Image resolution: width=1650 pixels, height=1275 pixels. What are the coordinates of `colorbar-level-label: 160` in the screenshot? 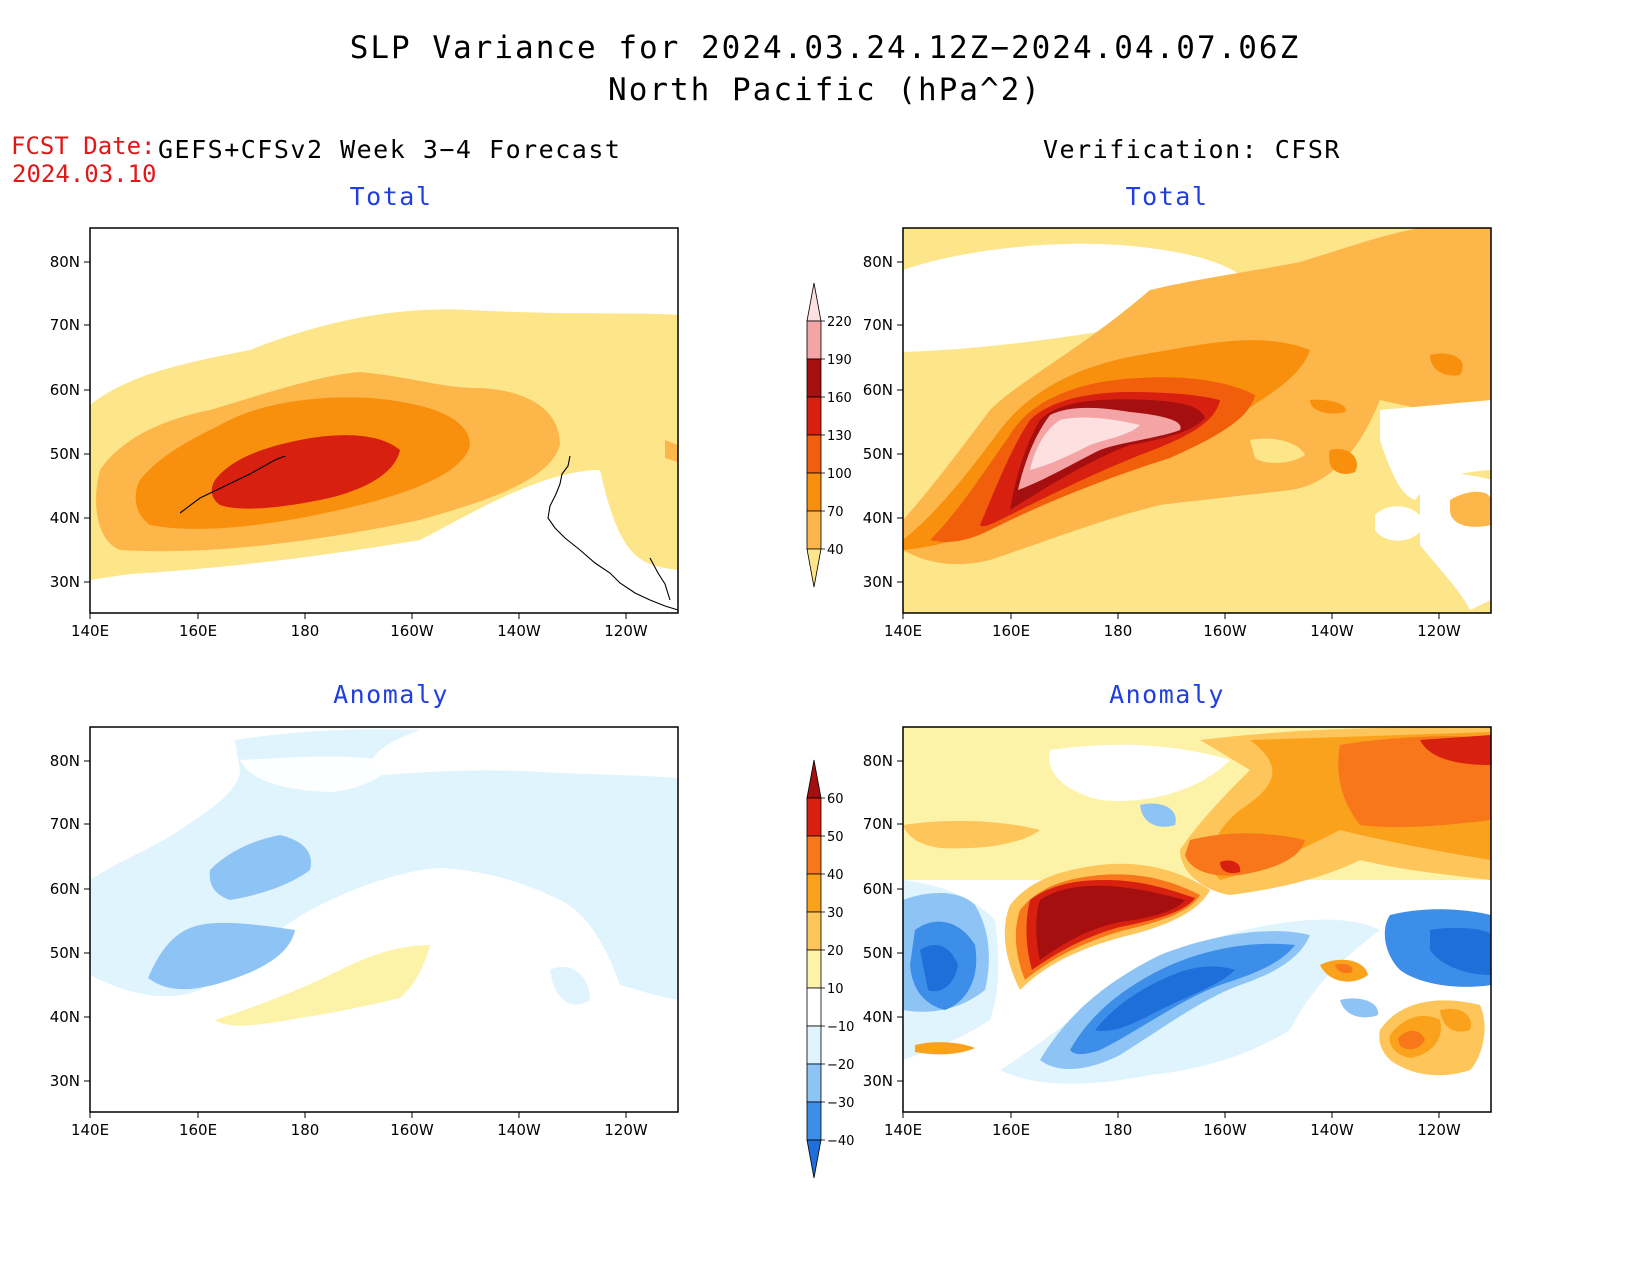 It's located at (839, 398).